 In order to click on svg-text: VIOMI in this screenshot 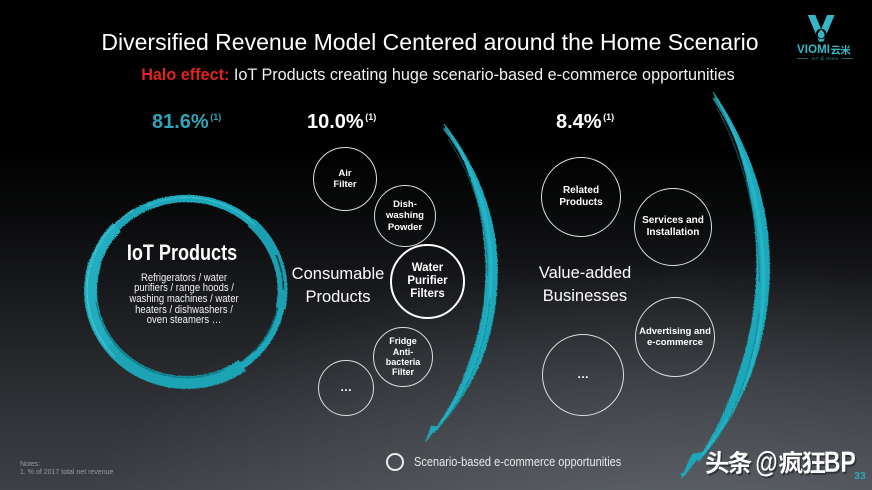, I will do `click(813, 50)`.